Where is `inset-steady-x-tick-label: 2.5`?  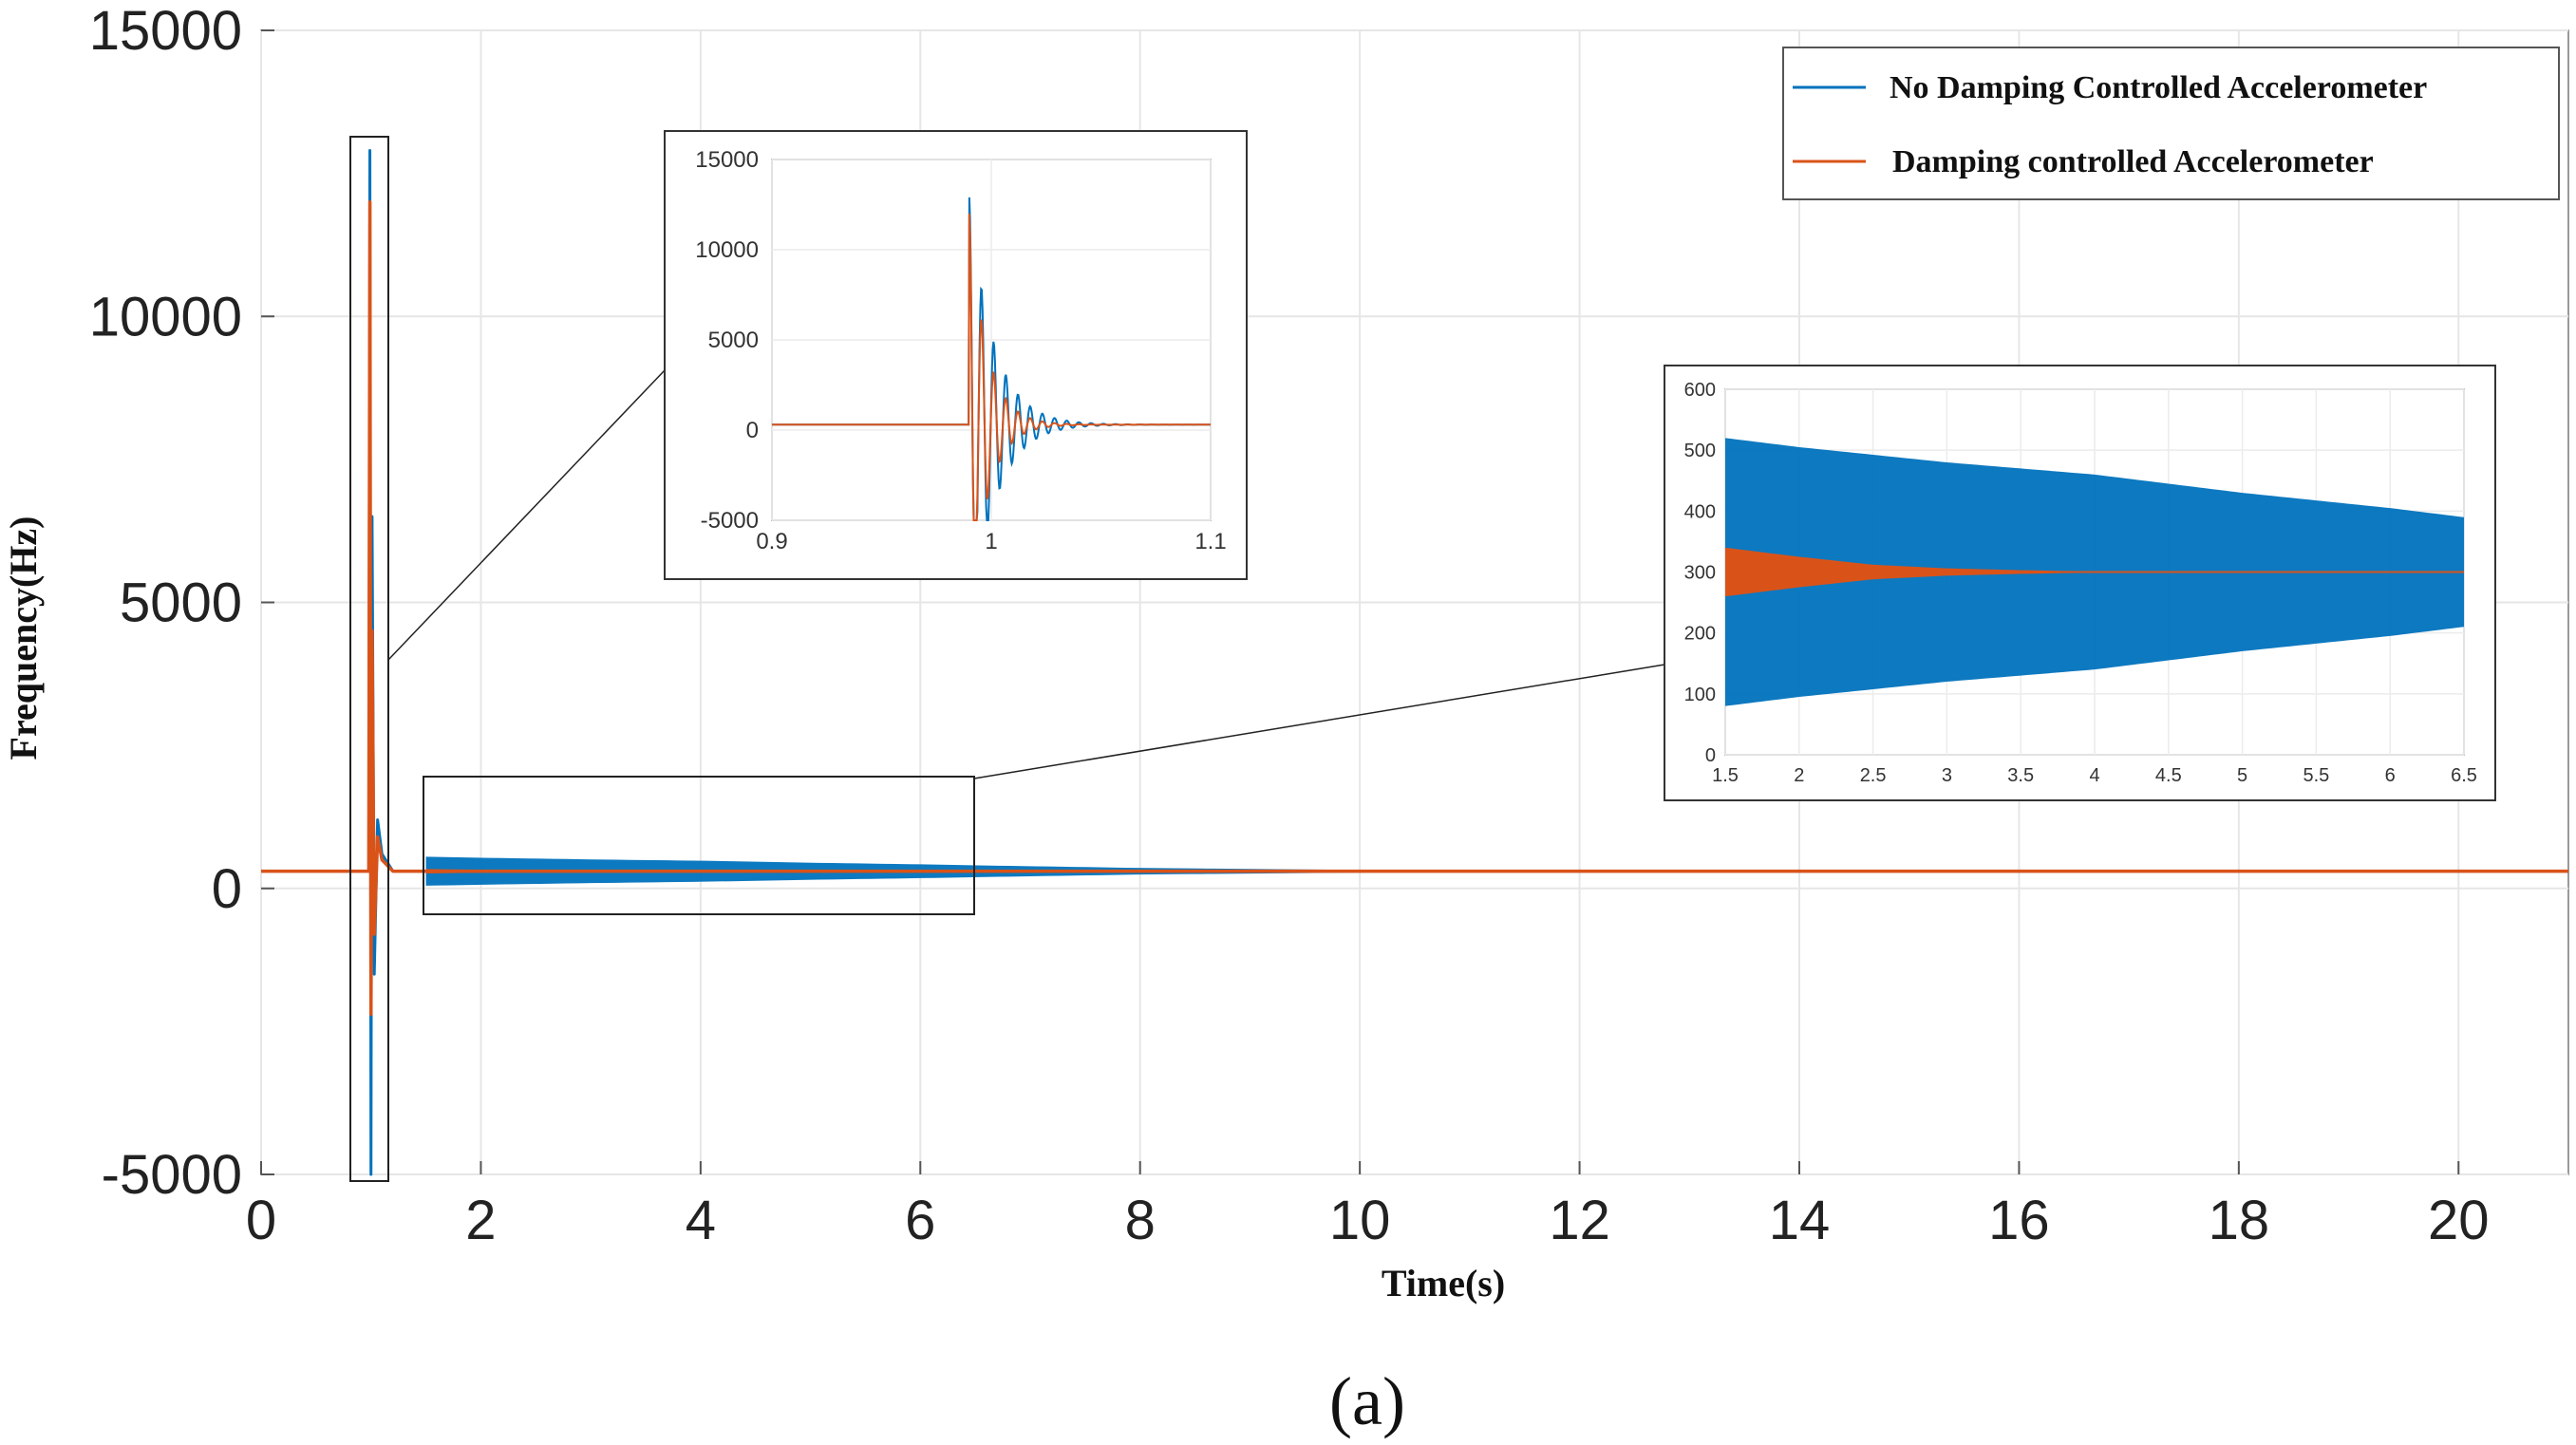 inset-steady-x-tick-label: 2.5 is located at coordinates (1873, 775).